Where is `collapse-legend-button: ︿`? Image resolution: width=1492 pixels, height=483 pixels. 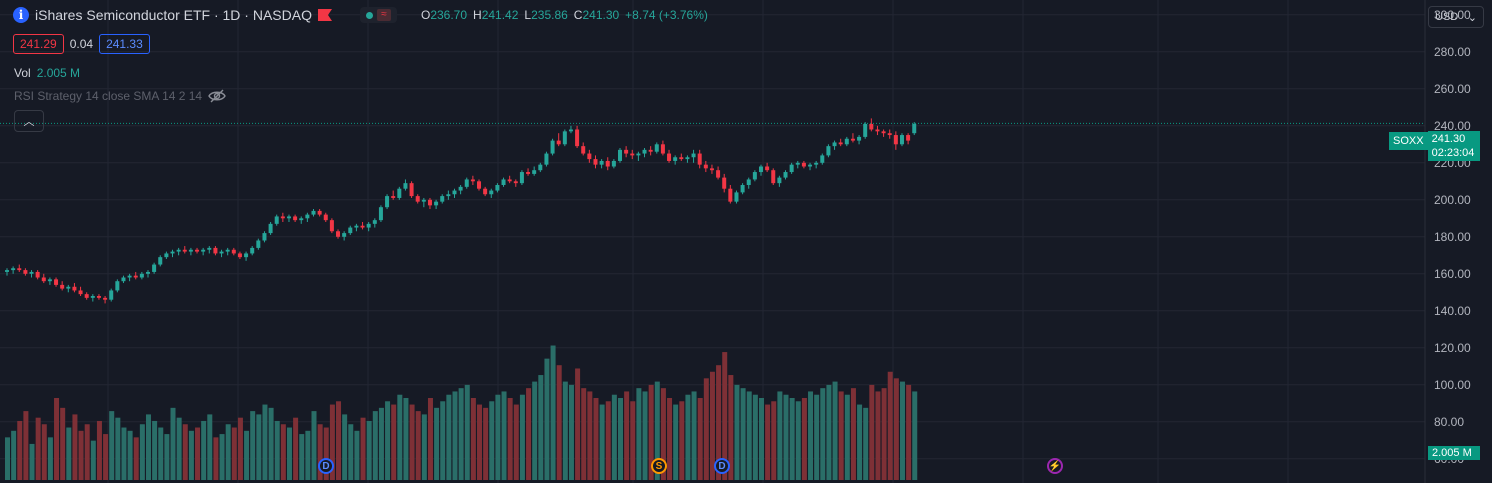 collapse-legend-button: ︿ is located at coordinates (29, 121).